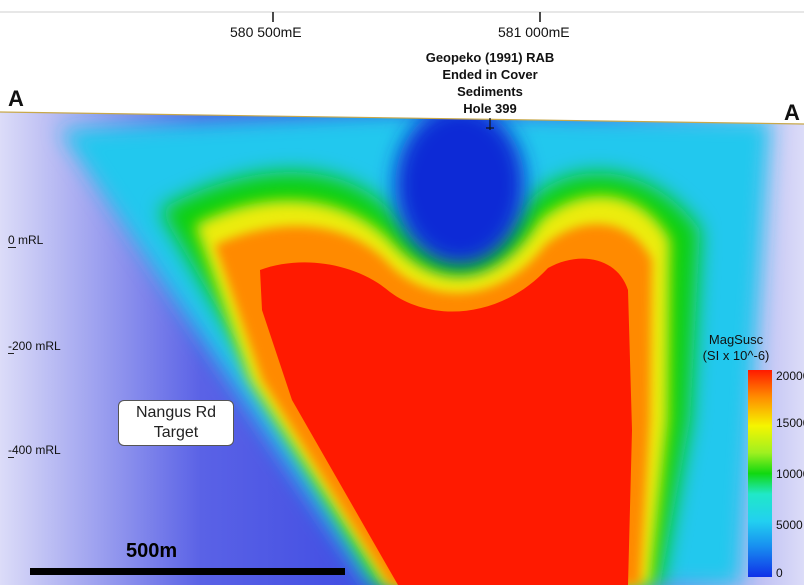  What do you see at coordinates (152, 551) in the screenshot?
I see `scale-bar-label: 500m` at bounding box center [152, 551].